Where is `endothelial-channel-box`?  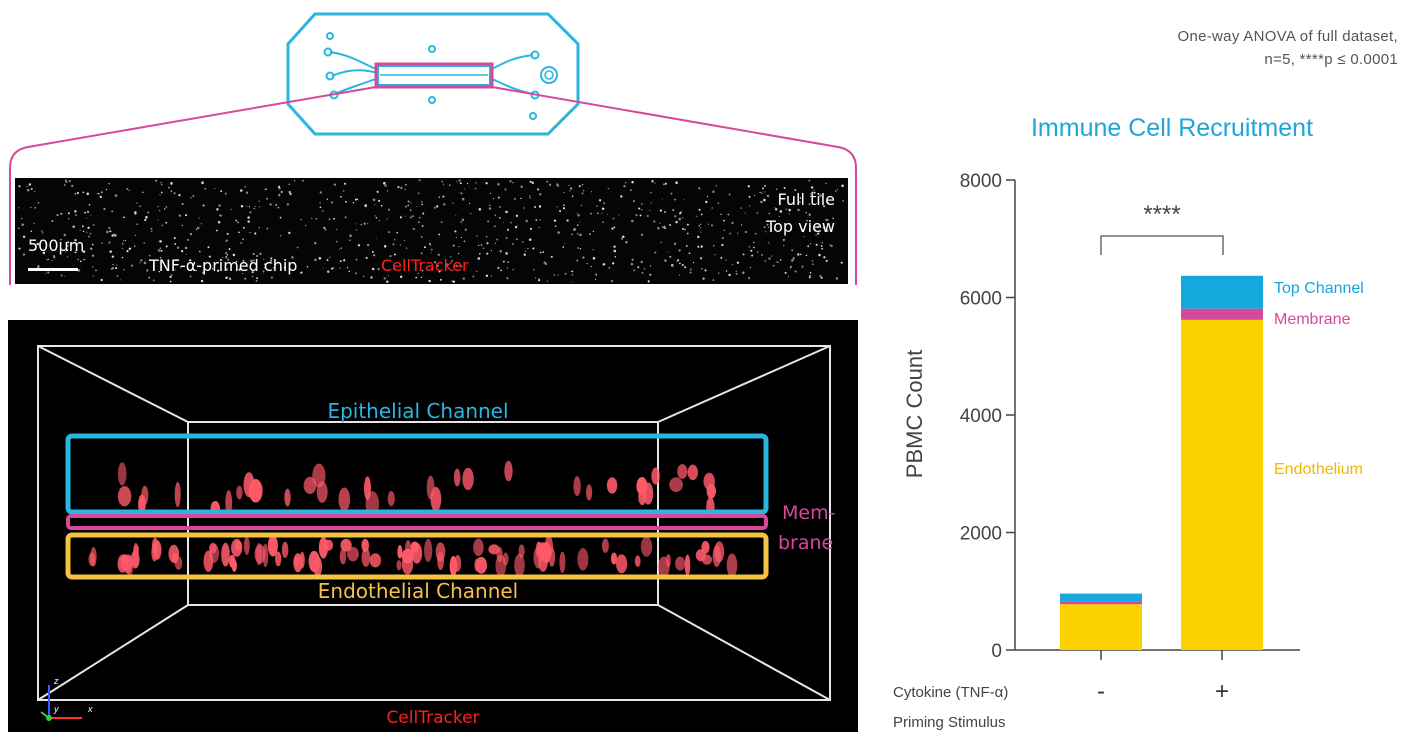
endothelial-channel-box is located at coordinates (417, 556).